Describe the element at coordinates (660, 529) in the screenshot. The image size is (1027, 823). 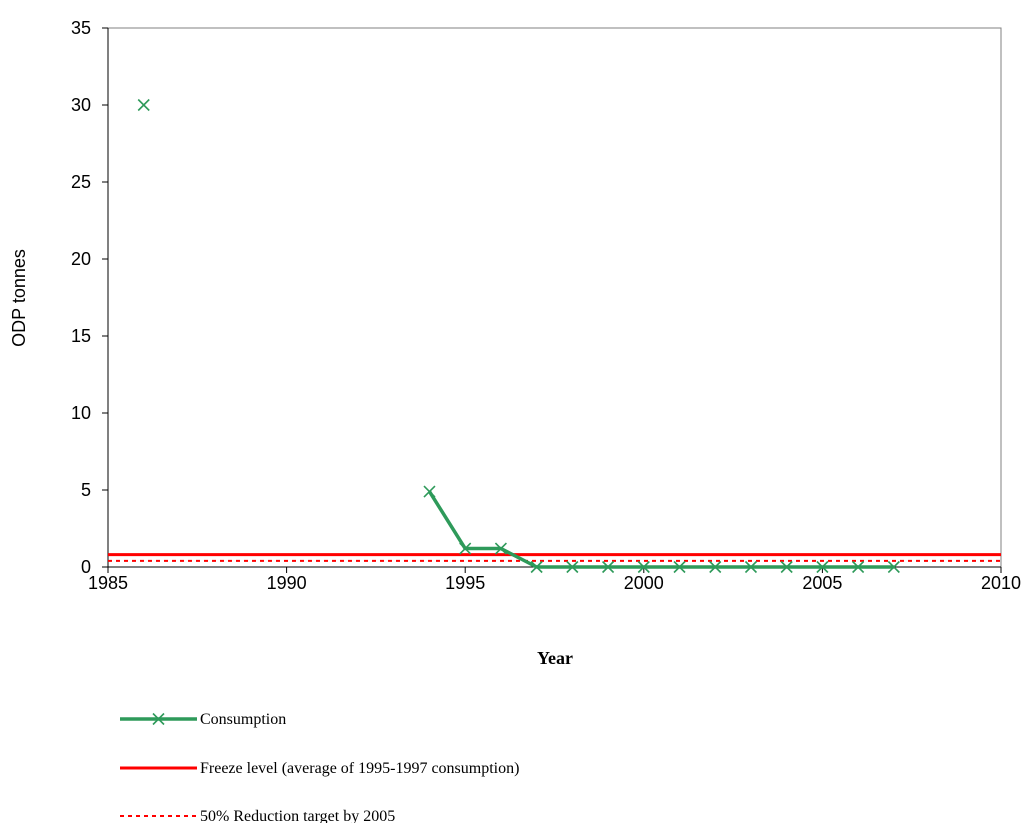
I see `consumption-line` at that location.